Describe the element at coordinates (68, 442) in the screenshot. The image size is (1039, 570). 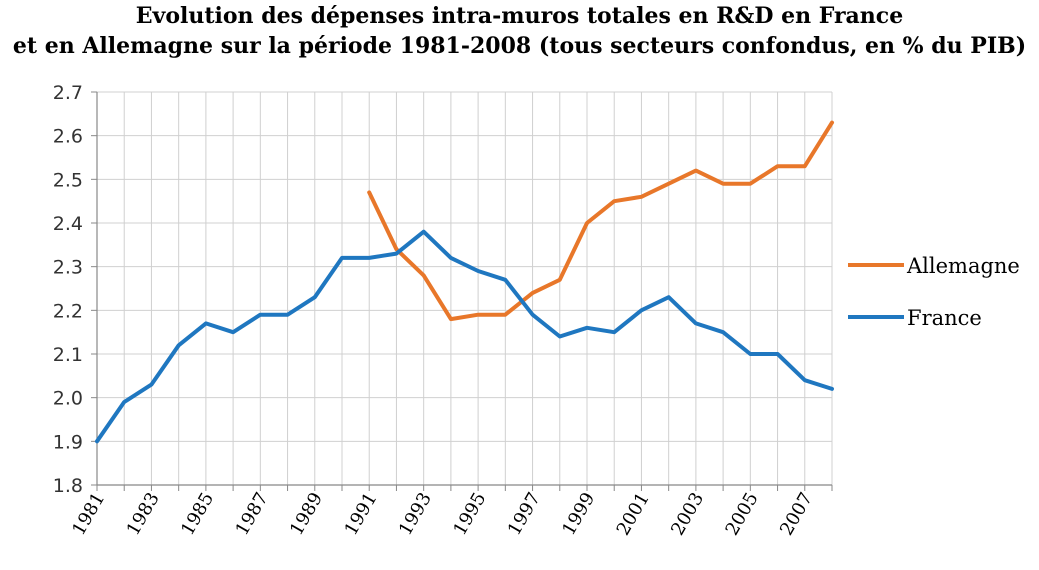
I see `y-tick-label: 1.9` at that location.